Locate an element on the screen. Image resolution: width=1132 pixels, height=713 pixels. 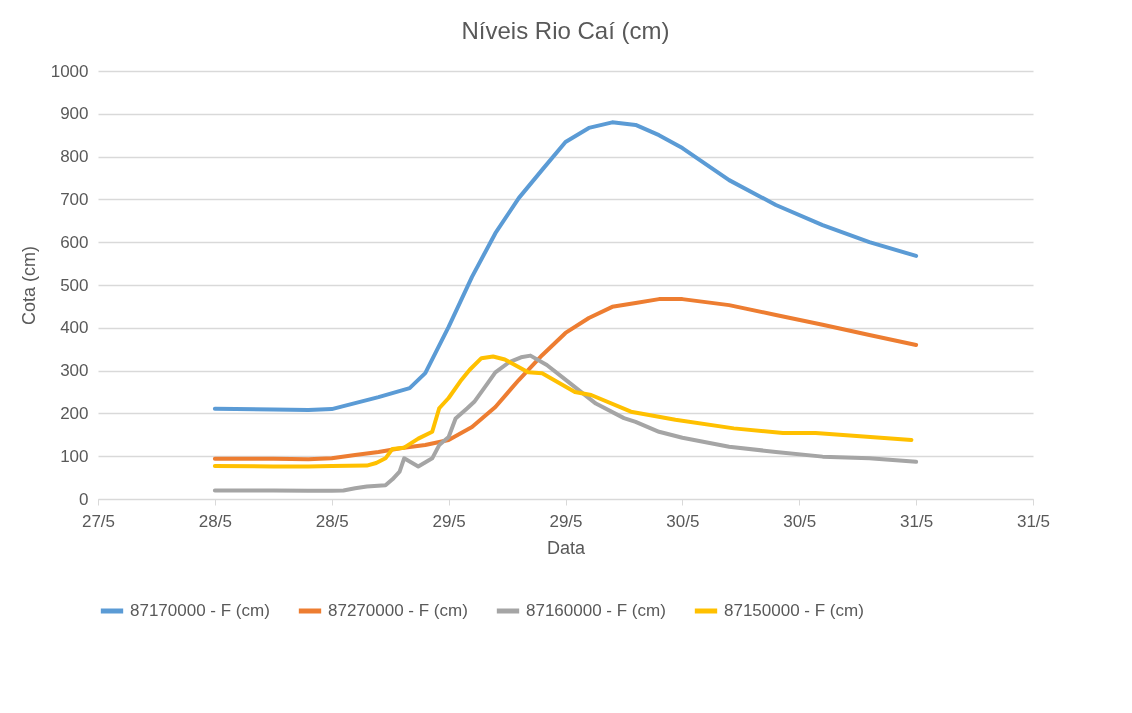
legend-label: 87270000 - F (cm) is located at coordinates (398, 610).